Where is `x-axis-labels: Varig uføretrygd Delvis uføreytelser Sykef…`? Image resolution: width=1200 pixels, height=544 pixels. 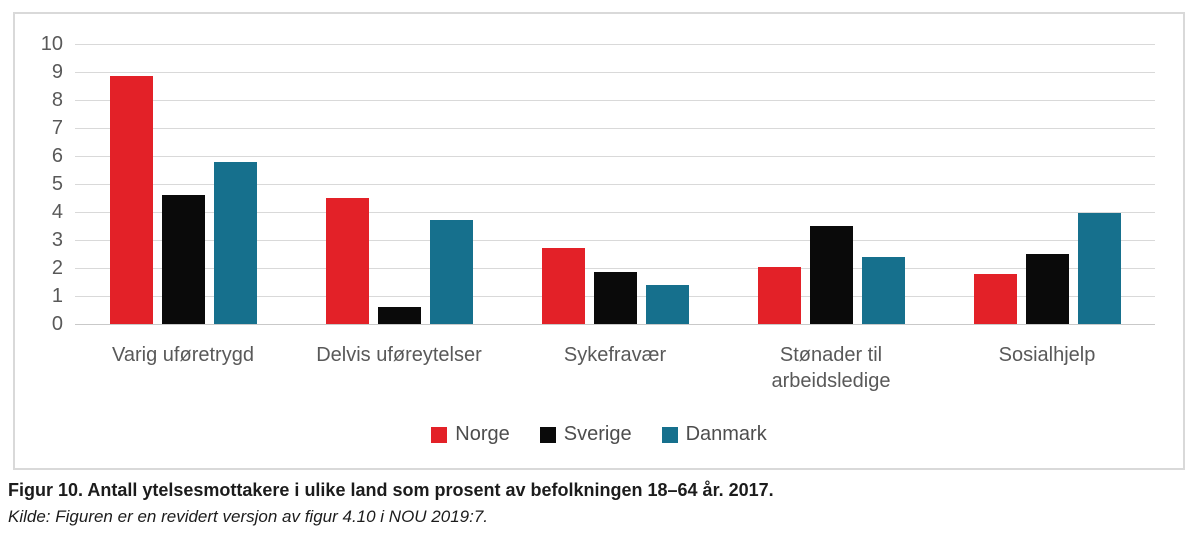
x-axis-labels: Varig uføretrygd Delvis uføreytelser Sykef… is located at coordinates (615, 366).